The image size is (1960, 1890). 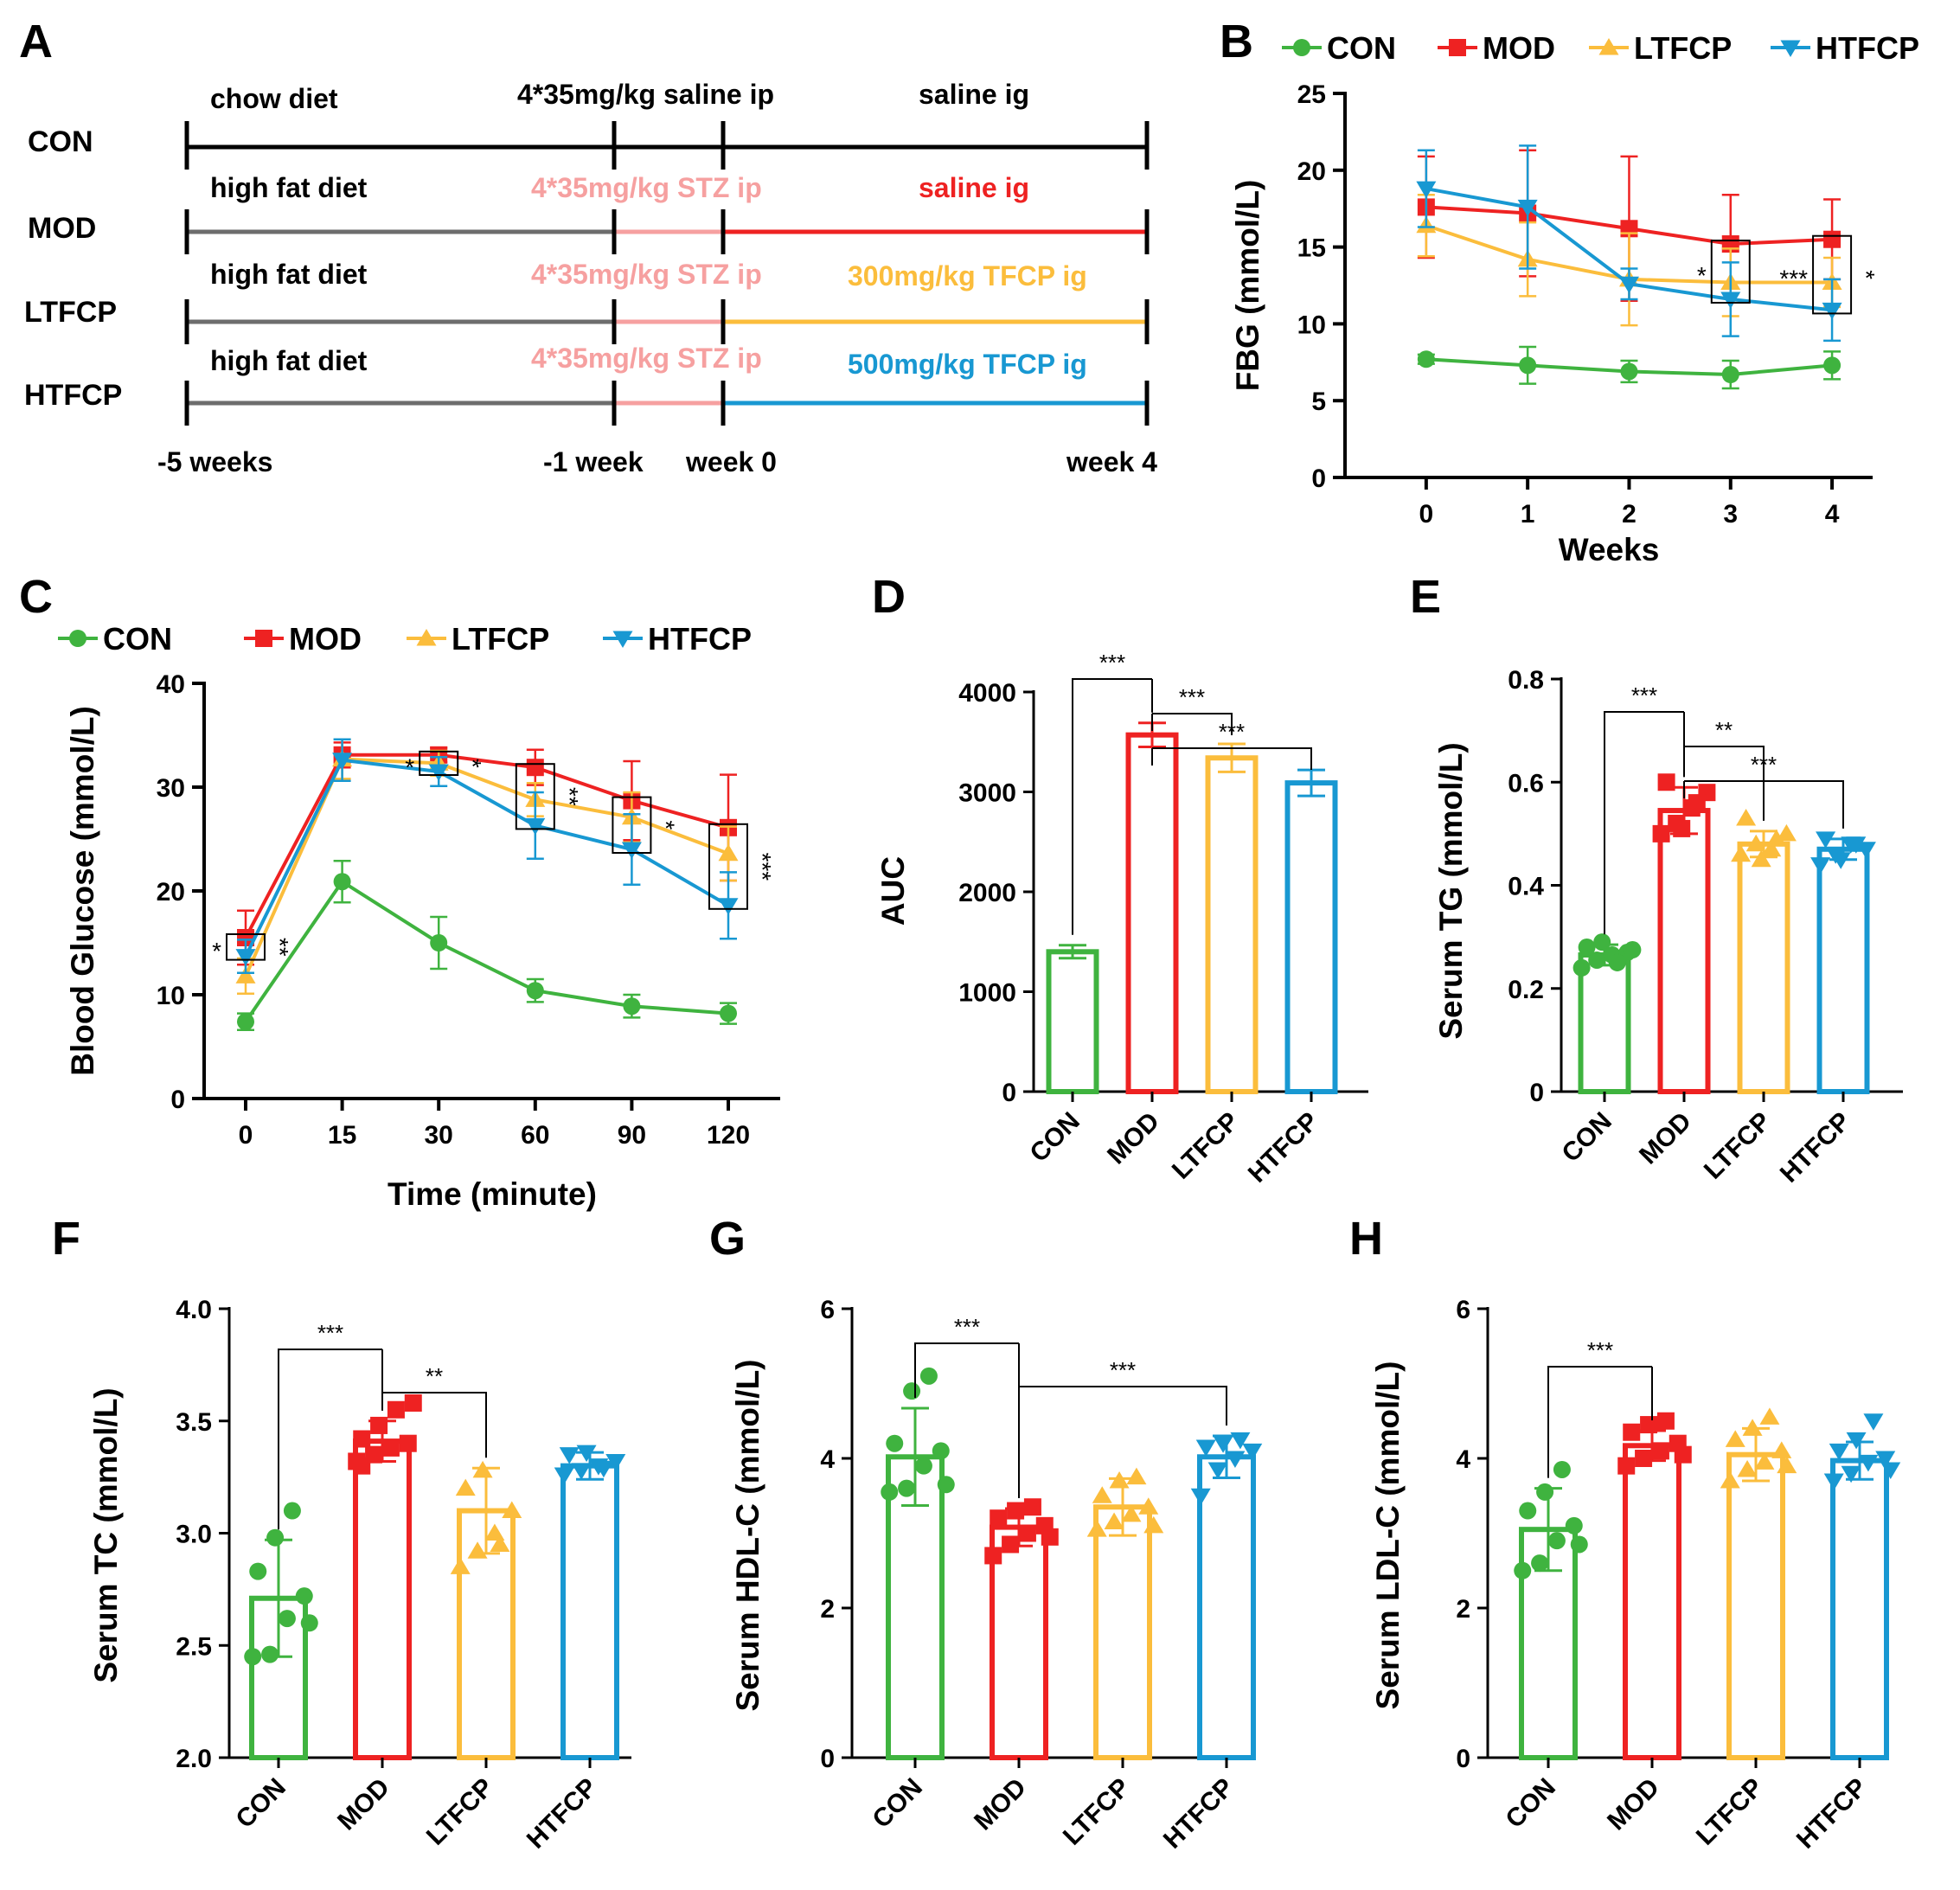 I want to click on timeline-label-week0: week 0, so click(x=731, y=461).